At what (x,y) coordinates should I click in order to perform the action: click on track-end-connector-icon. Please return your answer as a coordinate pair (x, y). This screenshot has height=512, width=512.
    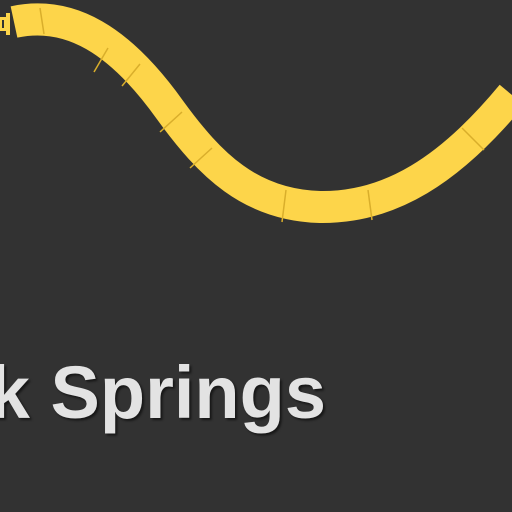
    Looking at the image, I should click on (5, 24).